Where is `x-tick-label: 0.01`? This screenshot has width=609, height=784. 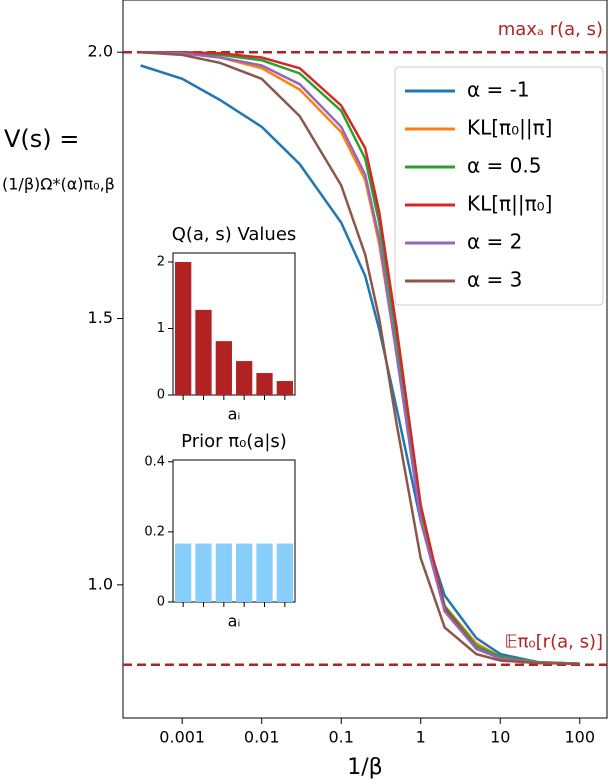
x-tick-label: 0.01 is located at coordinates (262, 737).